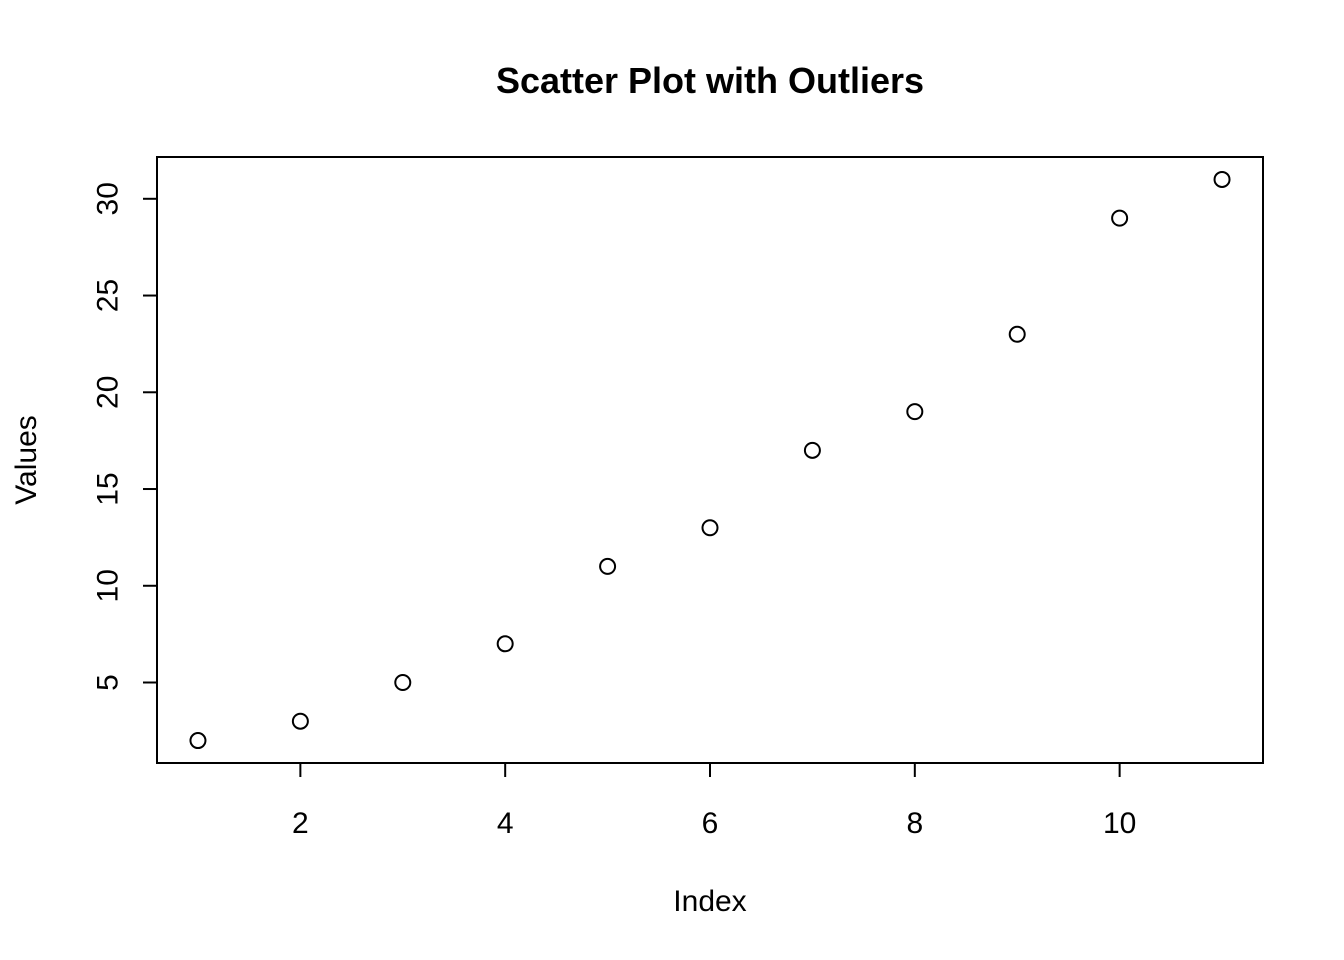 The image size is (1344, 960). I want to click on y-tick-label-5: 30, so click(108, 198).